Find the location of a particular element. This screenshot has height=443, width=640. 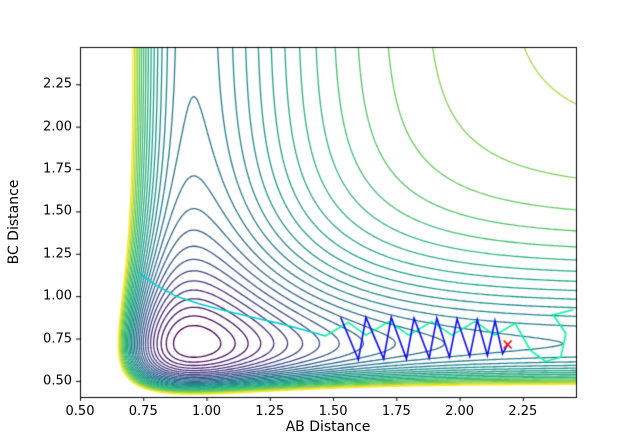

y-tick-label: 0.50 is located at coordinates (57, 381).